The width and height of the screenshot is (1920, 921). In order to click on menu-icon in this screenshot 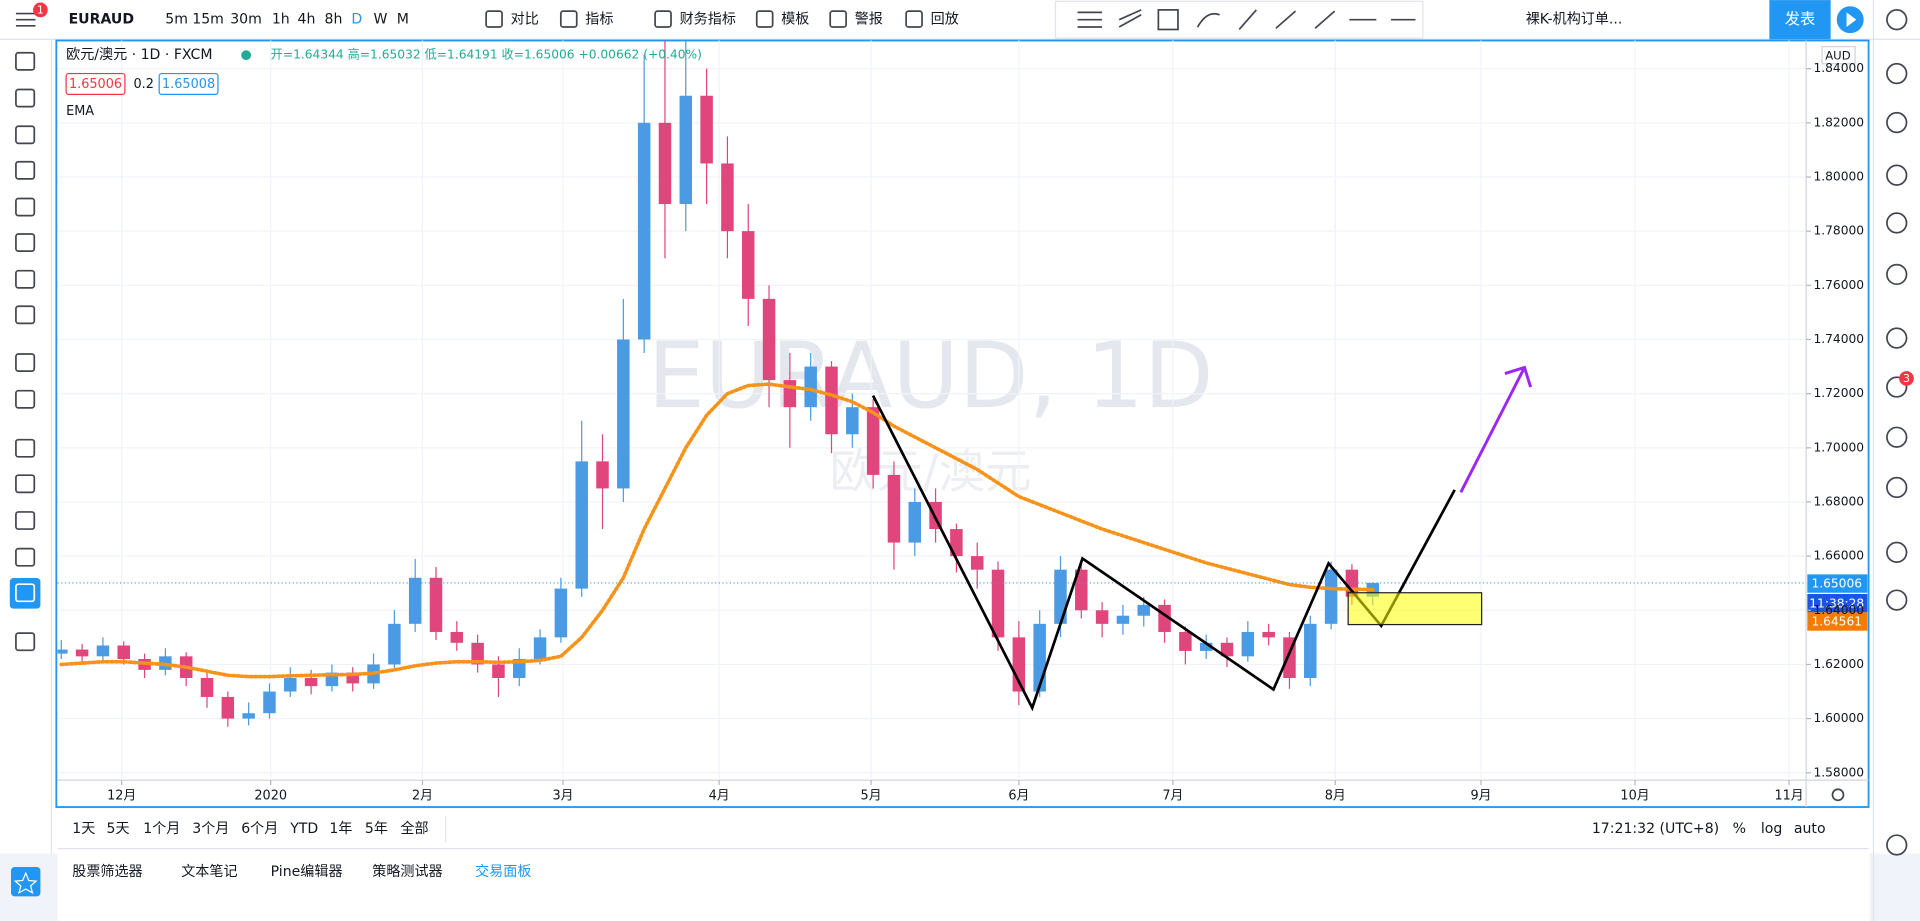, I will do `click(25, 19)`.